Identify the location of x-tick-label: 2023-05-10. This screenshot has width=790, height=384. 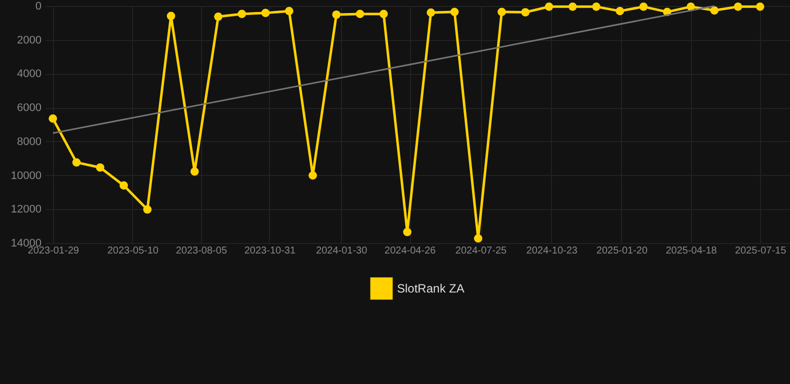
(133, 251).